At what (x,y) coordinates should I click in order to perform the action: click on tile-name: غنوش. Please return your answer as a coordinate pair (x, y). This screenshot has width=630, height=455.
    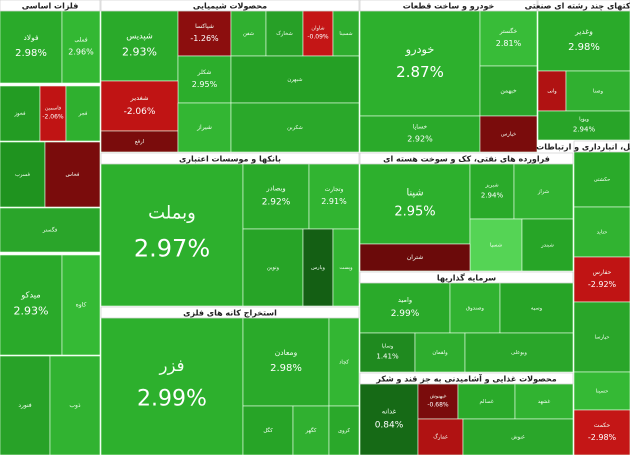
    Looking at the image, I should click on (518, 438).